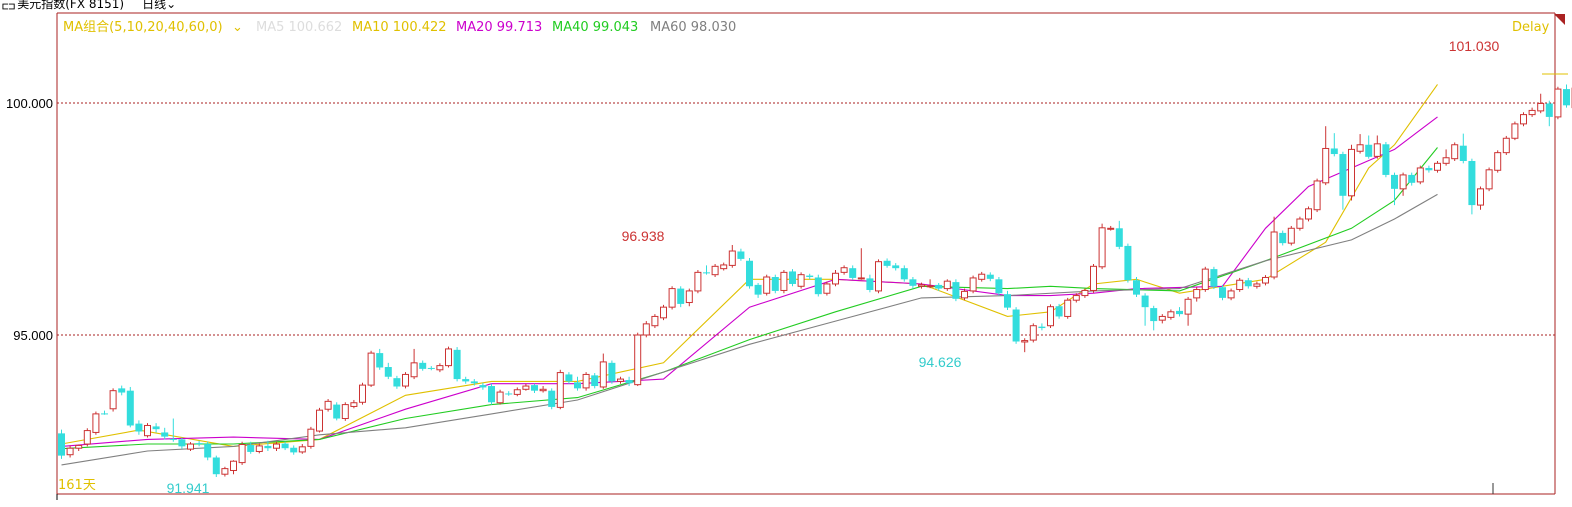  What do you see at coordinates (143, 27) in the screenshot?
I see `ma-group-label: MA组合(5,10,20,40,60,0)` at bounding box center [143, 27].